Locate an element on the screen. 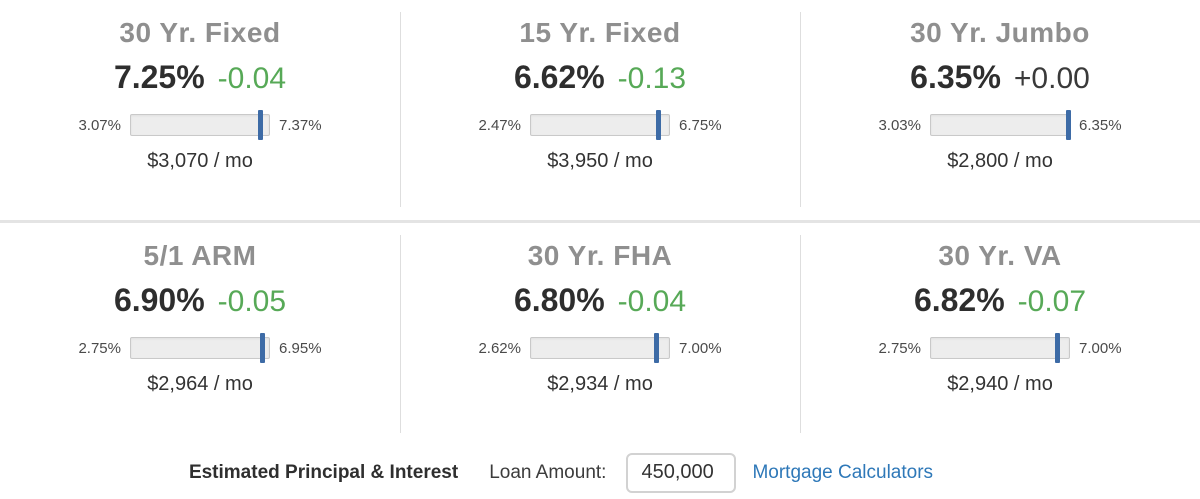  range-min-label: 3.03% is located at coordinates (899, 125).